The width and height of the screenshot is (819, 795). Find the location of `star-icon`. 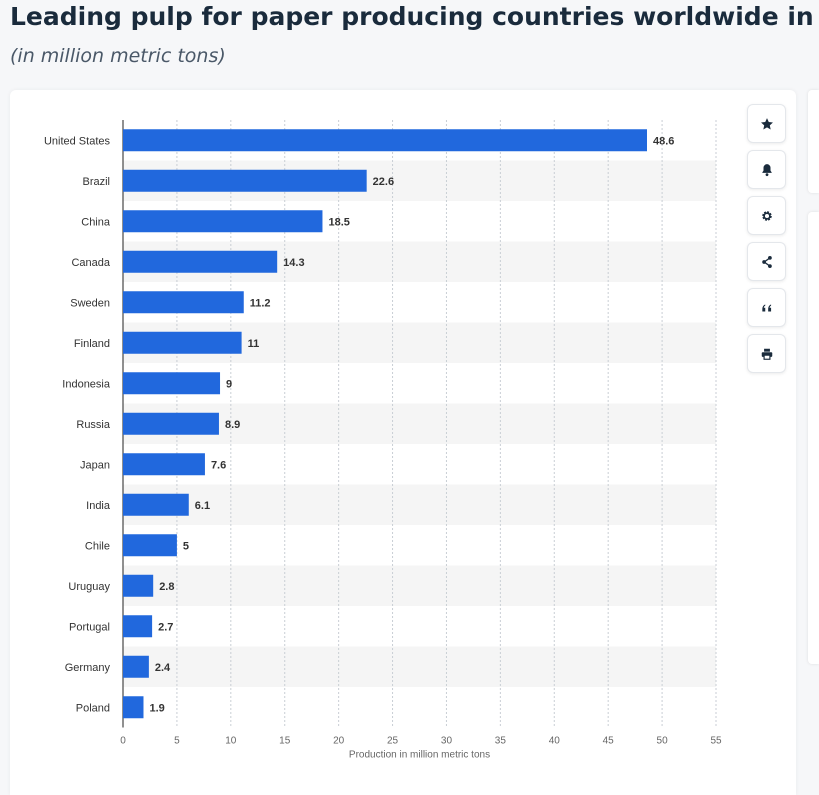

star-icon is located at coordinates (766, 123).